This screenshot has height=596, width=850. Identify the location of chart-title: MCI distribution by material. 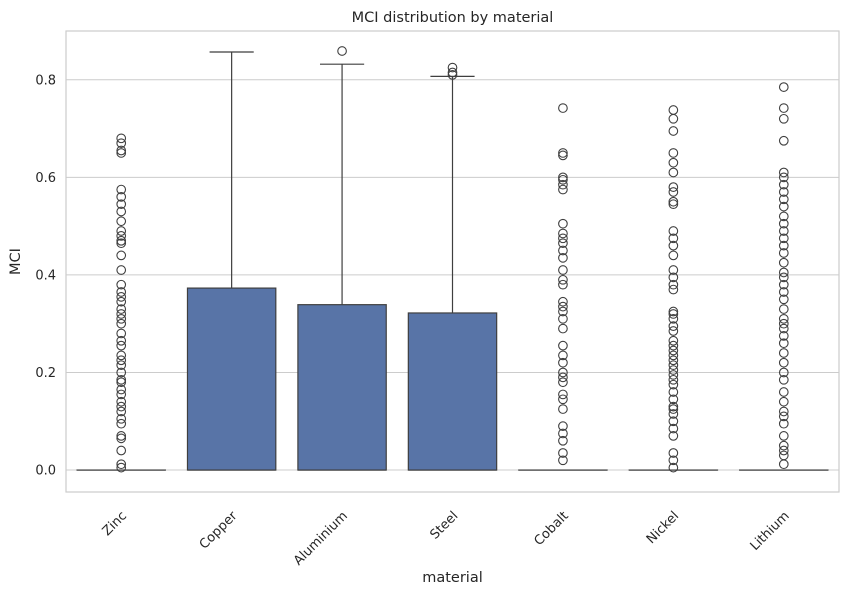
(453, 18).